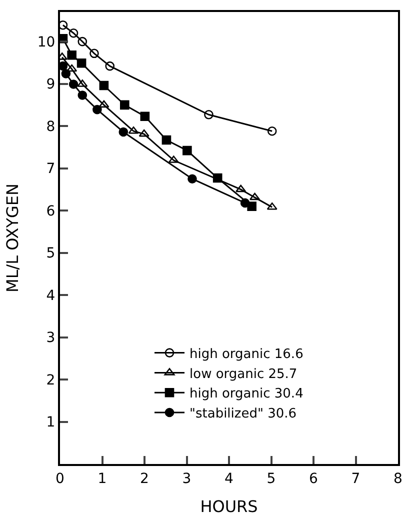  I want to click on x-tick-label: 6, so click(313, 478).